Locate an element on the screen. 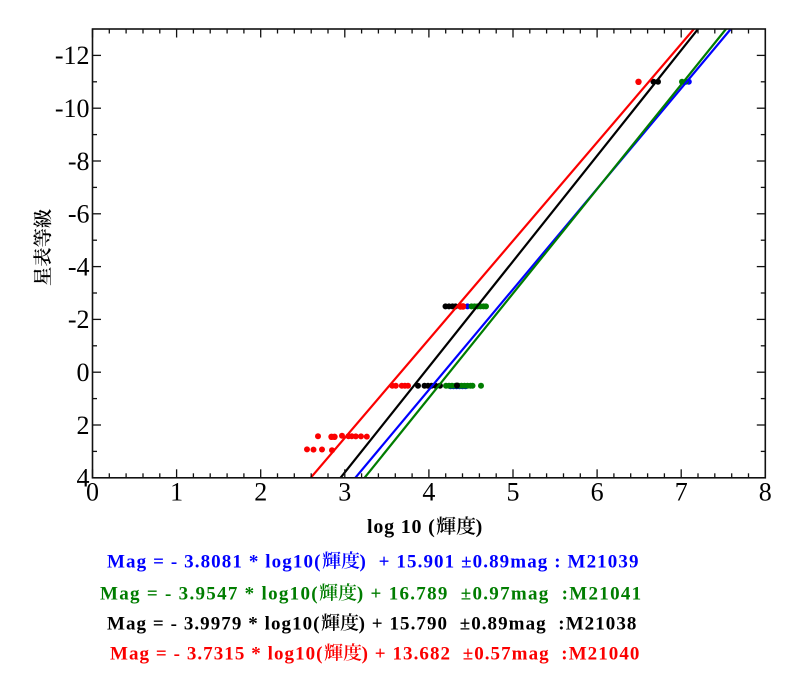 Image resolution: width=800 pixels, height=691 pixels. svg-text: -2 is located at coordinates (79, 319).